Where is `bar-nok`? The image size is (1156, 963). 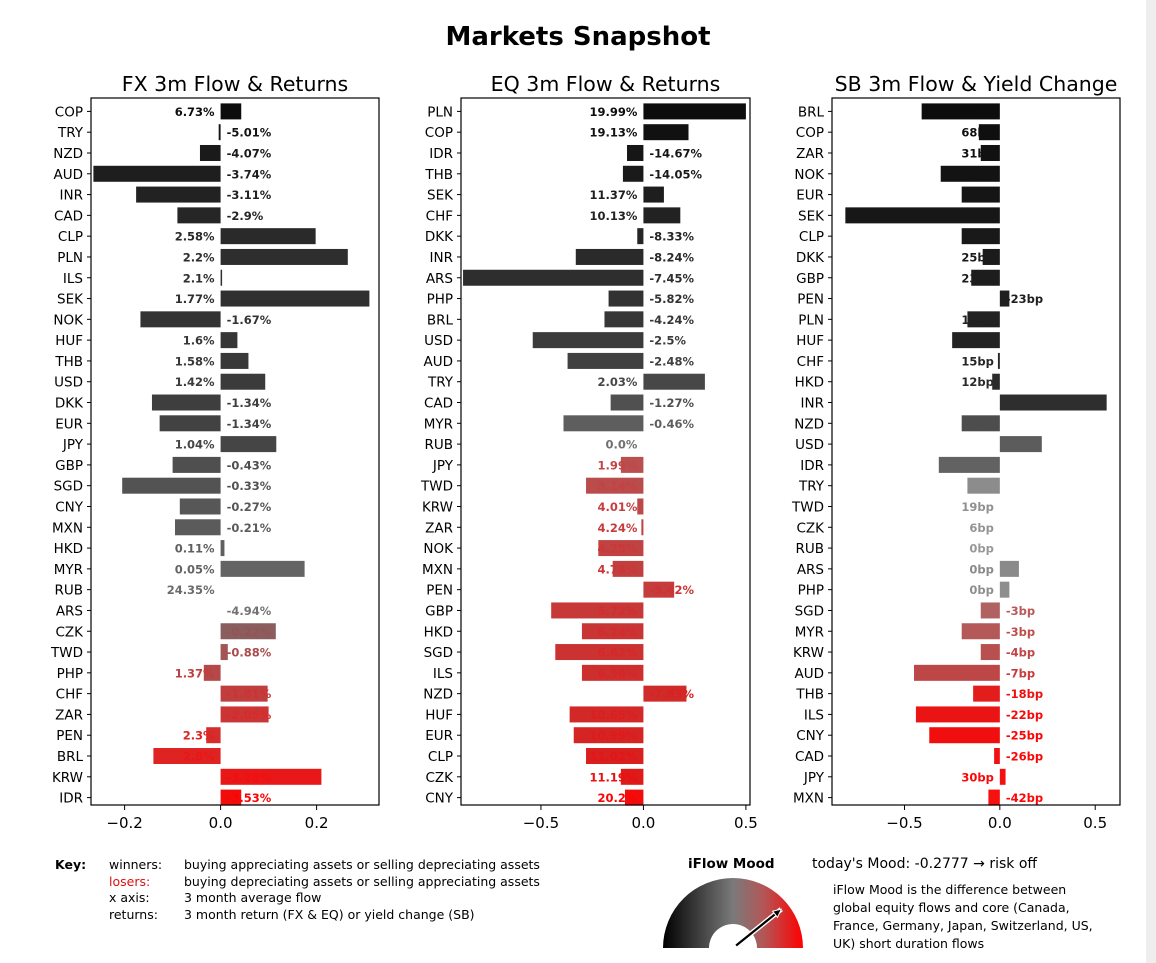 bar-nok is located at coordinates (621, 548).